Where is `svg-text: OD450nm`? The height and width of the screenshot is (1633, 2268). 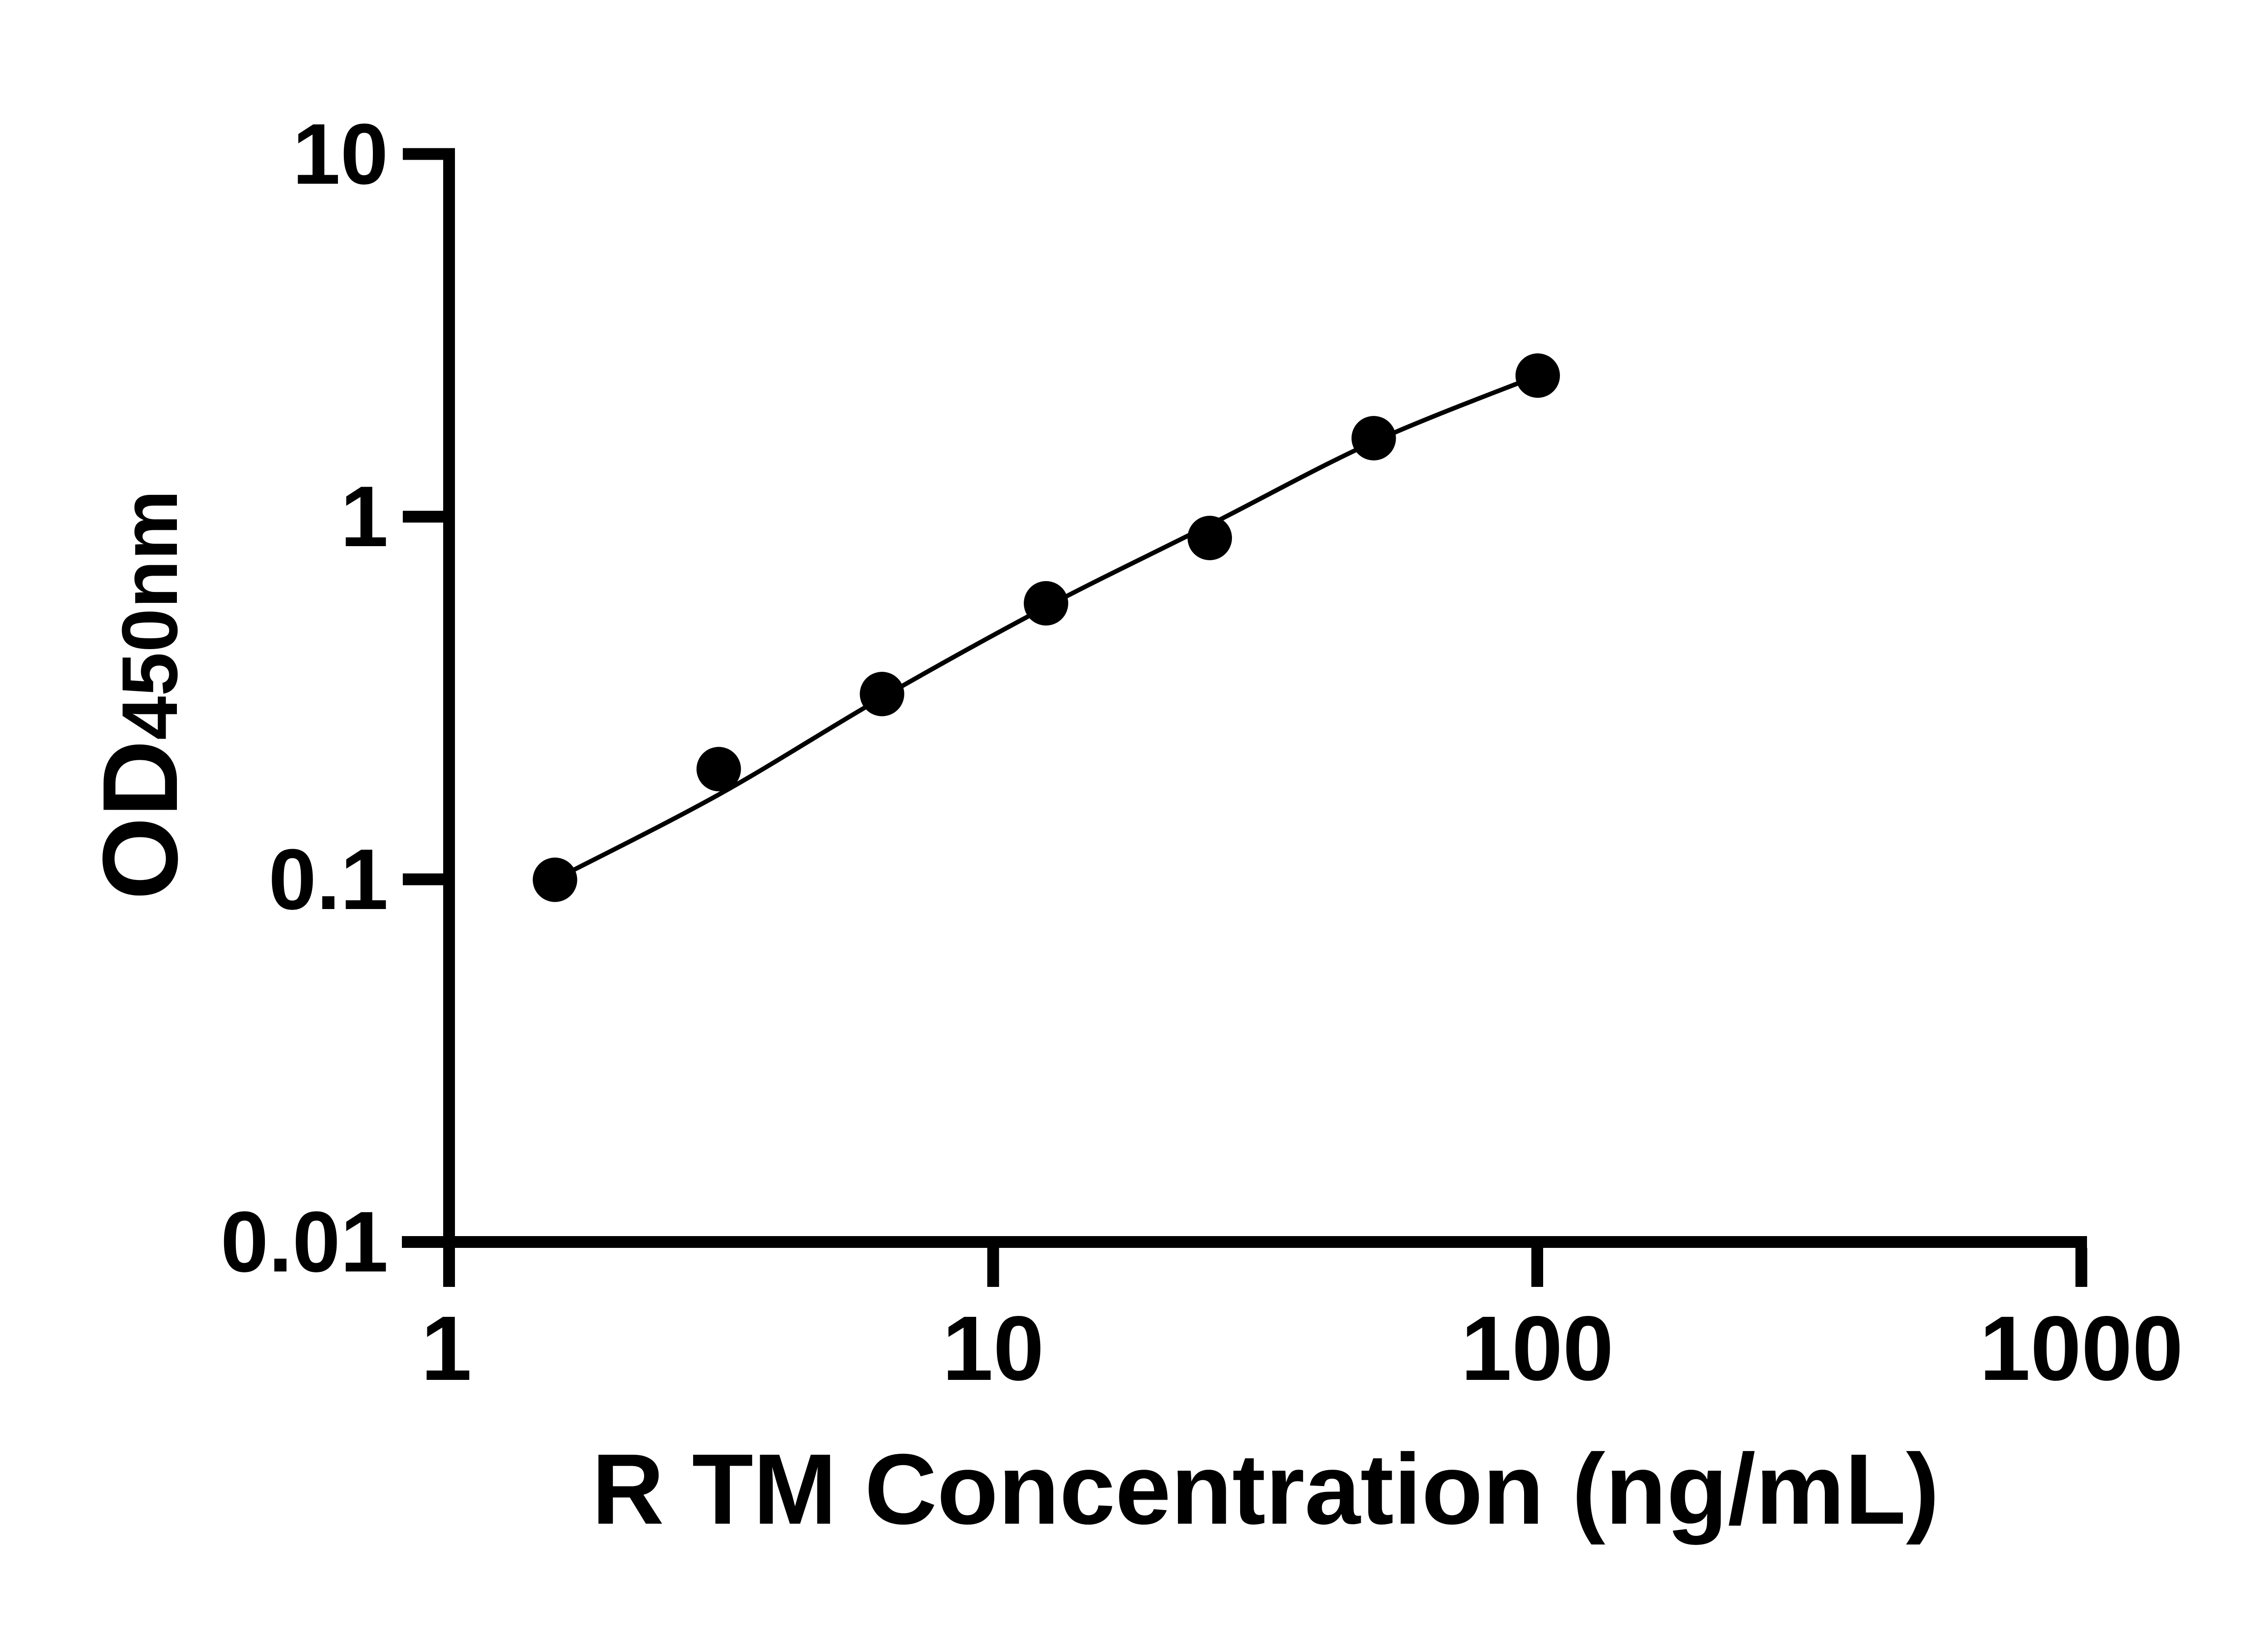
svg-text: OD450nm is located at coordinates (140, 695).